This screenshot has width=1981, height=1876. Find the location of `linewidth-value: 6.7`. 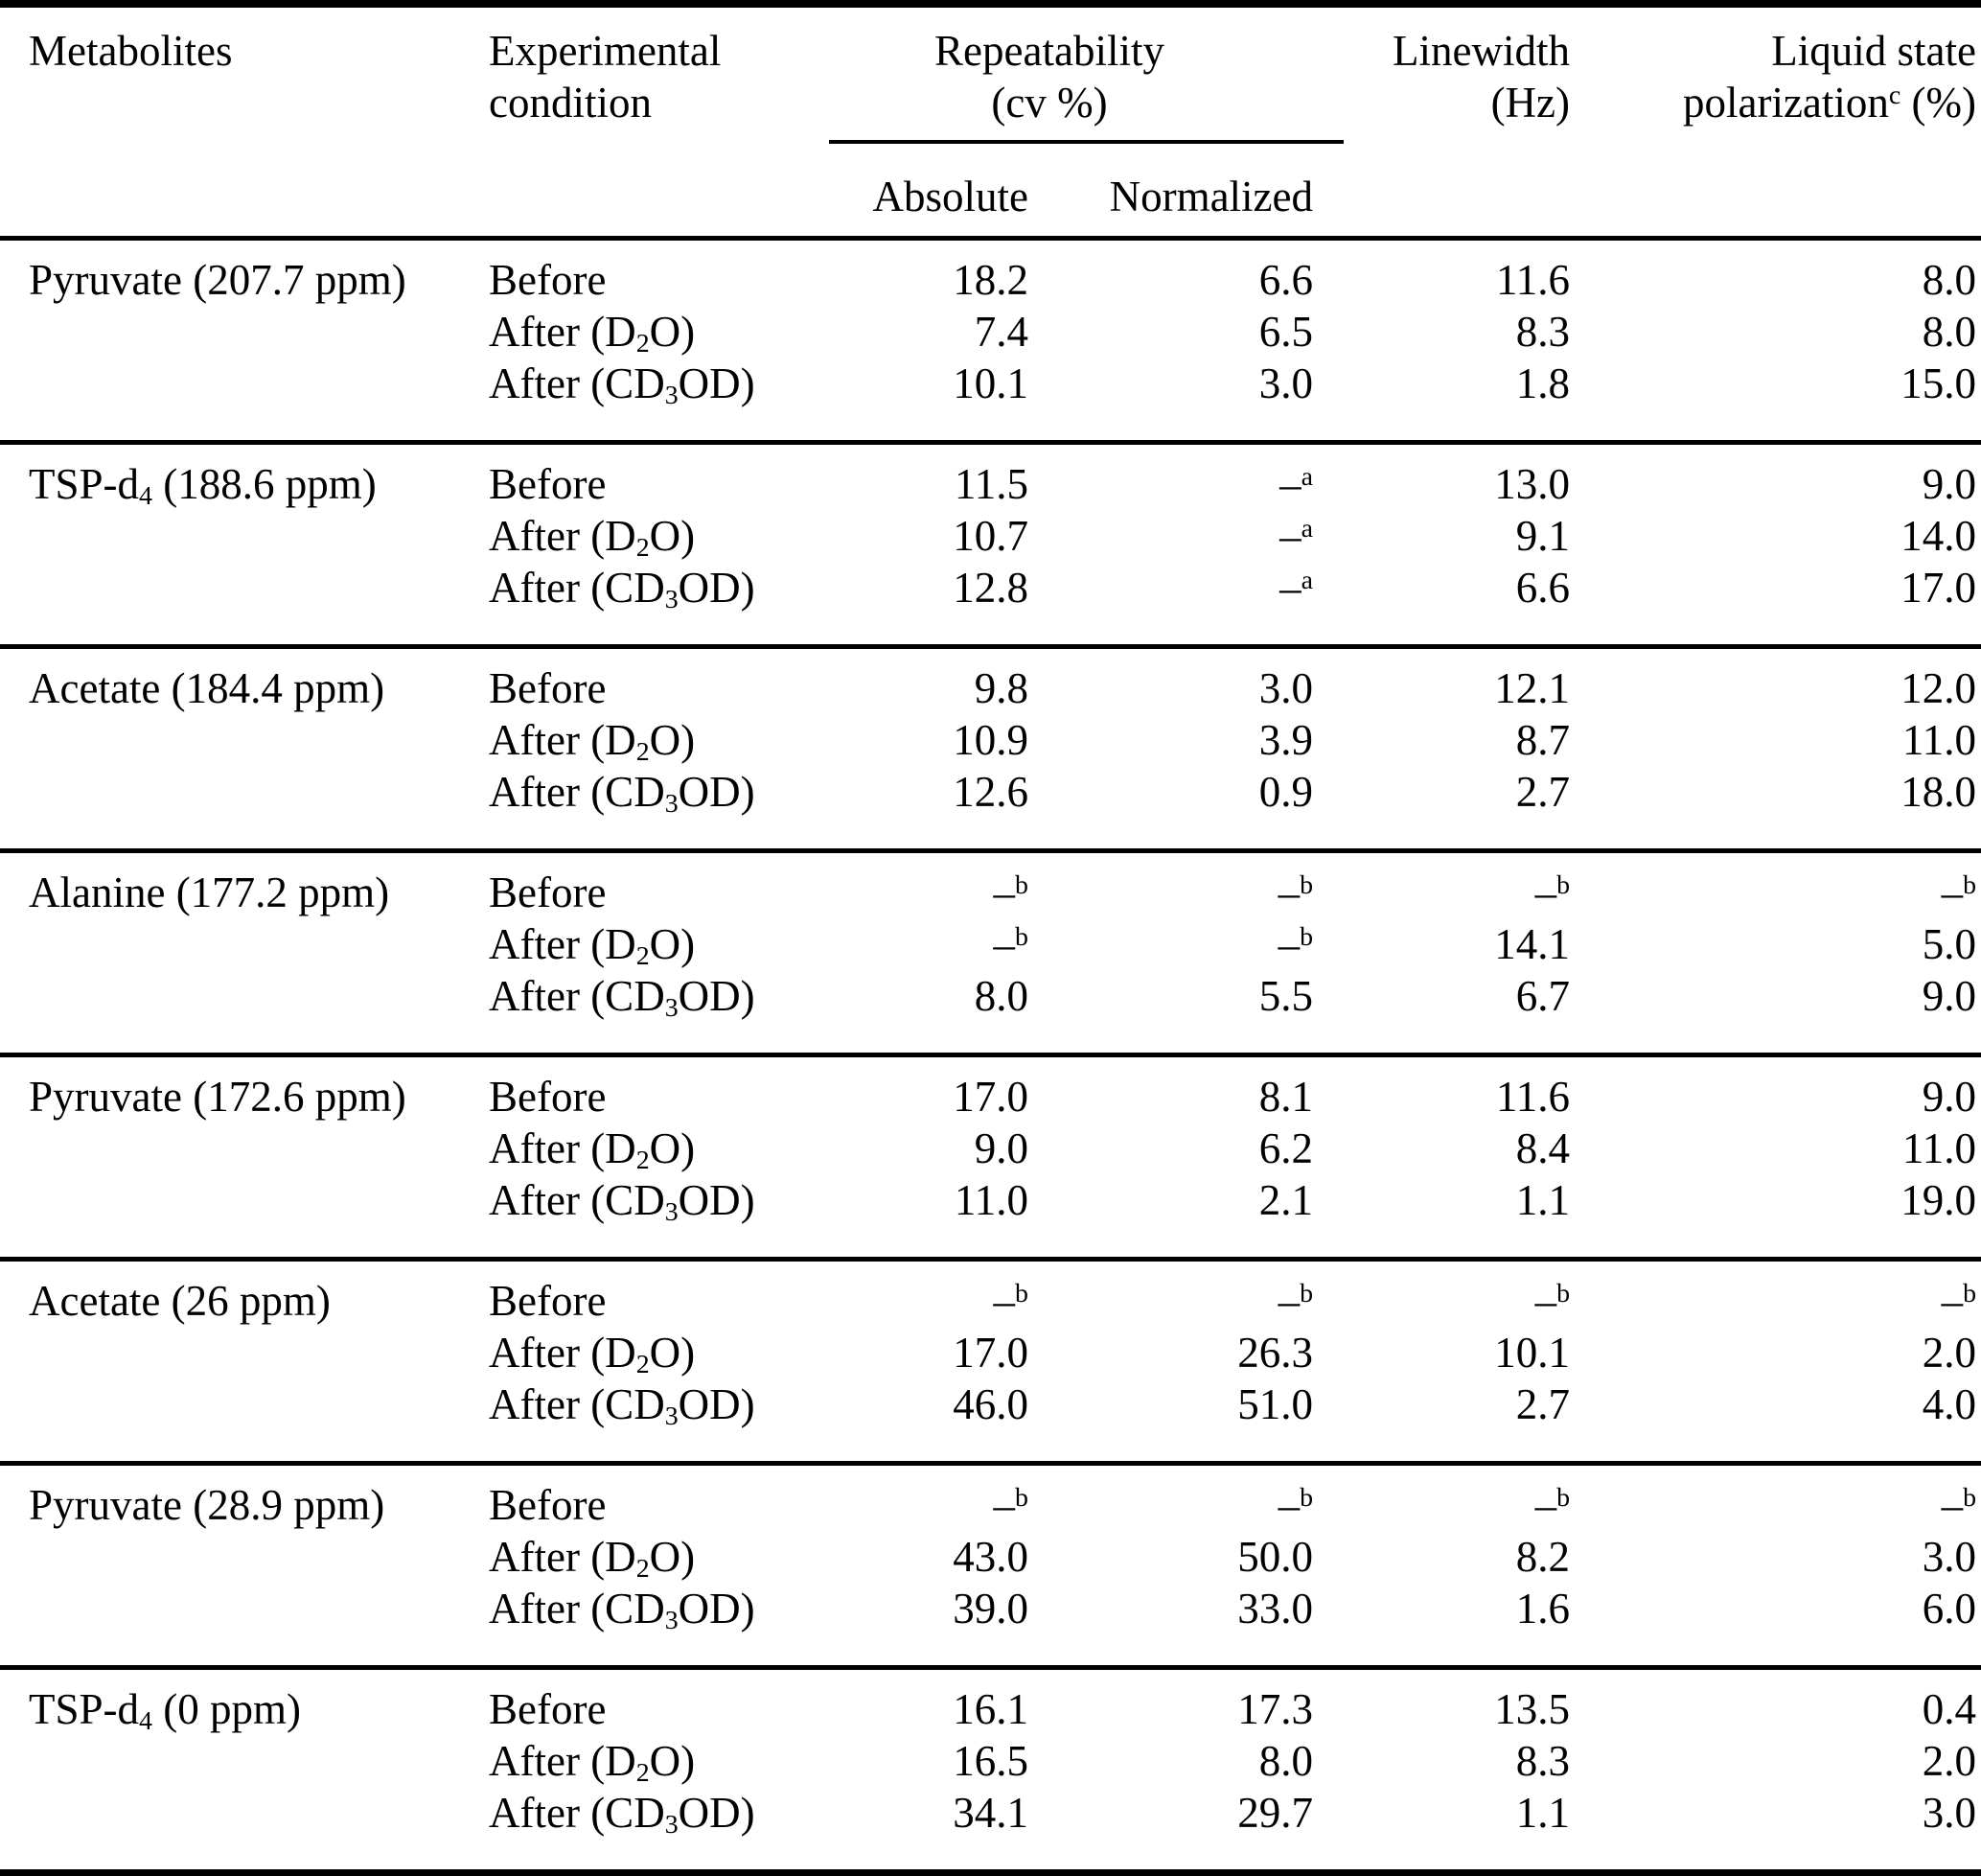

linewidth-value: 6.7 is located at coordinates (1543, 996).